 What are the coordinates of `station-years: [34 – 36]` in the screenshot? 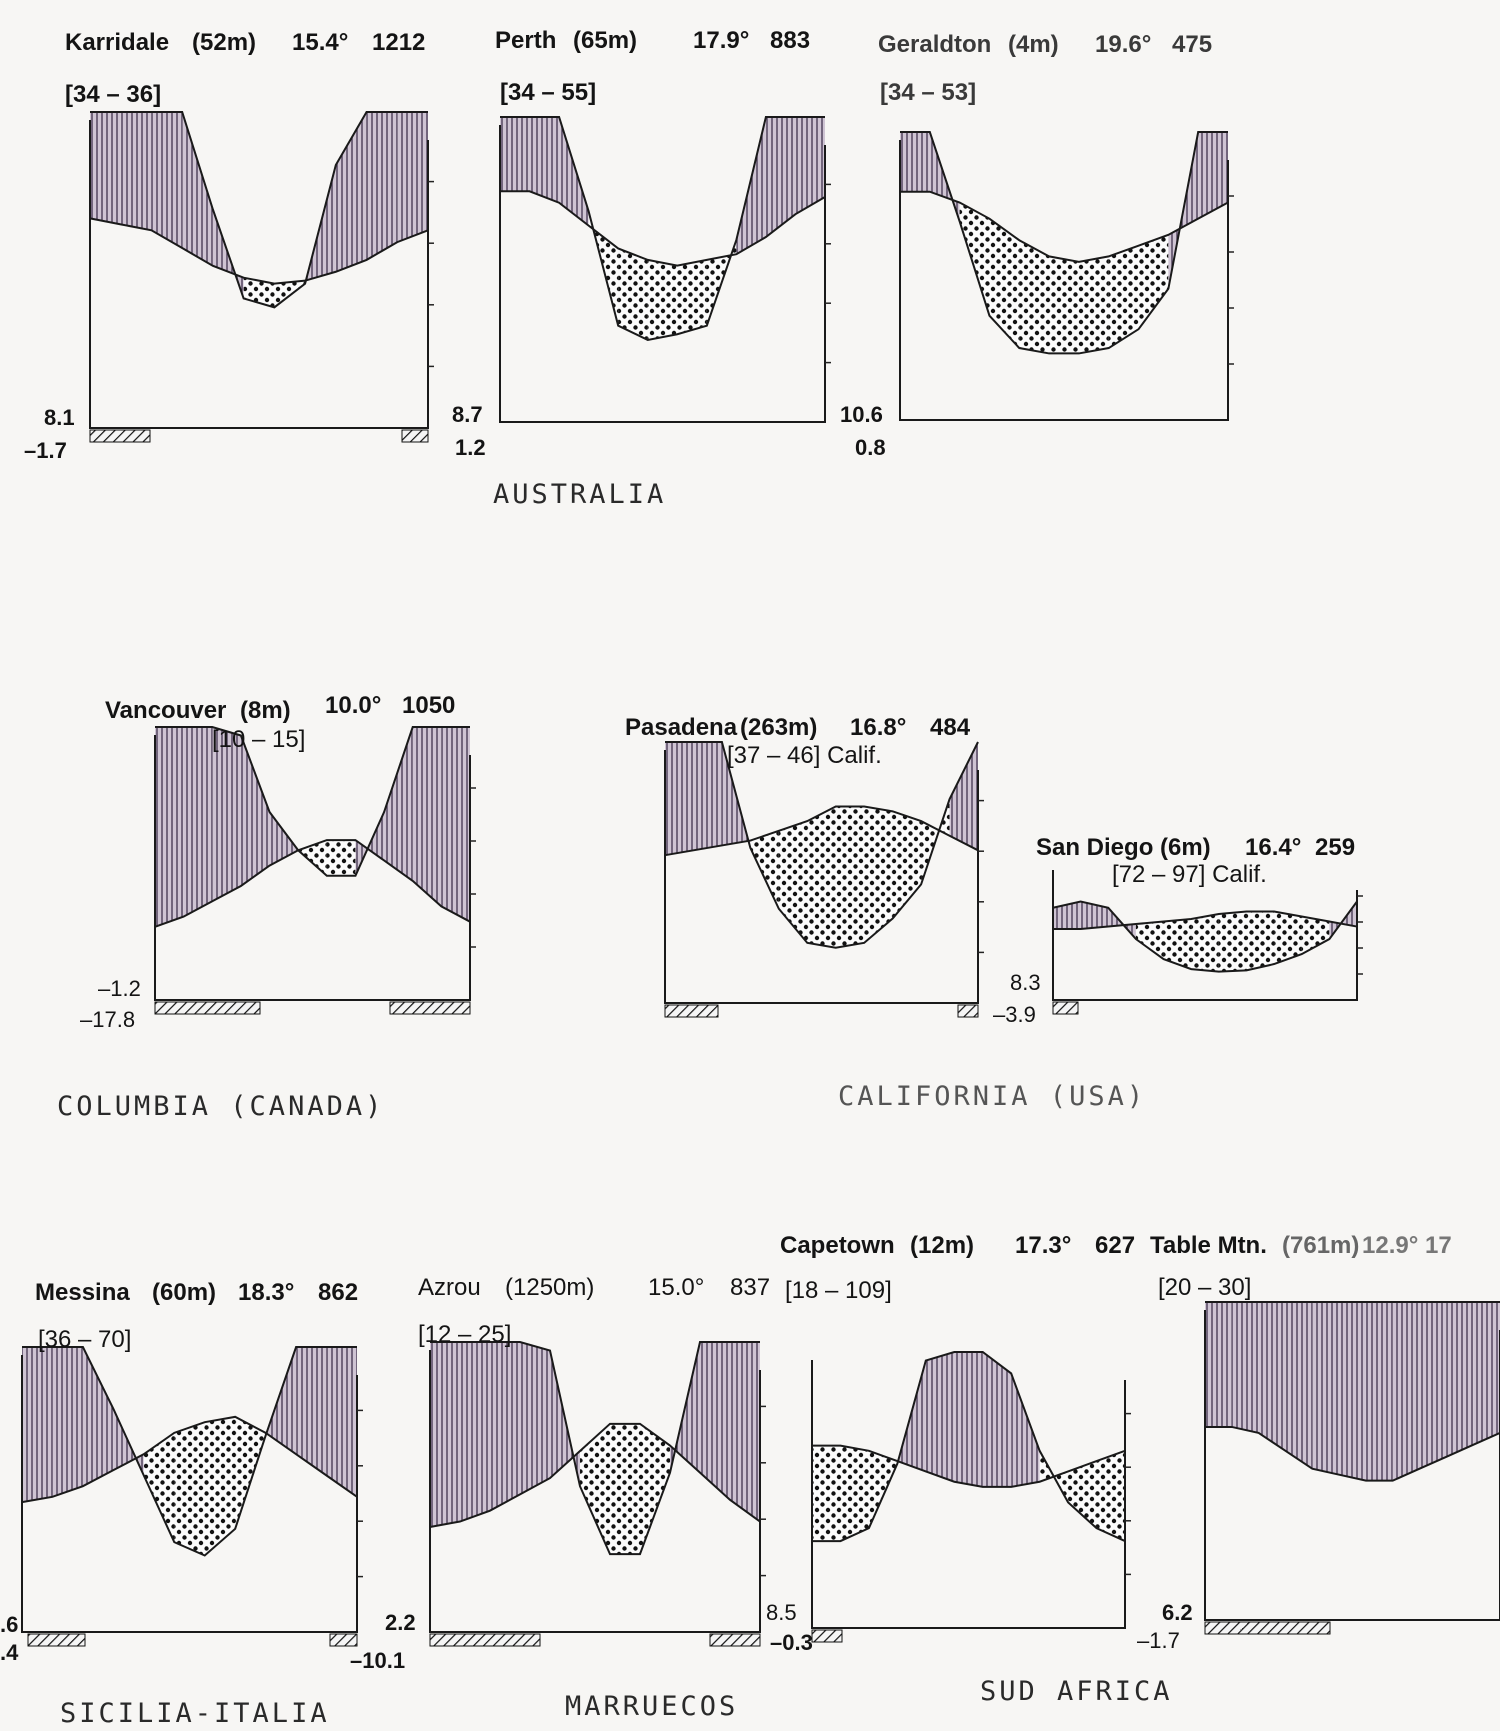 It's located at (113, 94).